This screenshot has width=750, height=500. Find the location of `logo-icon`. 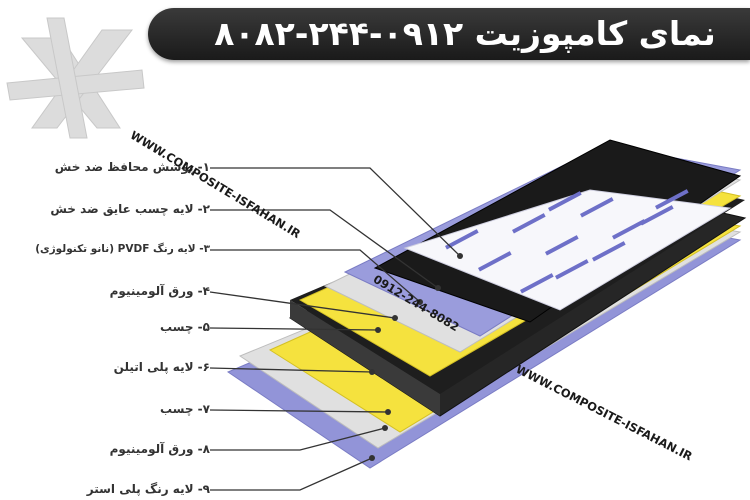

logo-icon is located at coordinates (75, 78).